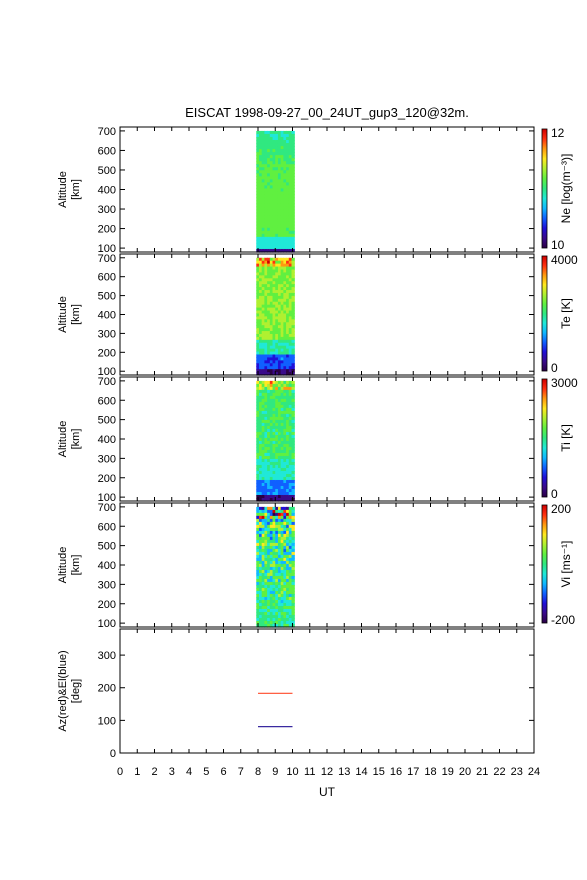 This screenshot has width=587, height=880. What do you see at coordinates (107, 527) in the screenshot?
I see `y-tick-label: 600` at bounding box center [107, 527].